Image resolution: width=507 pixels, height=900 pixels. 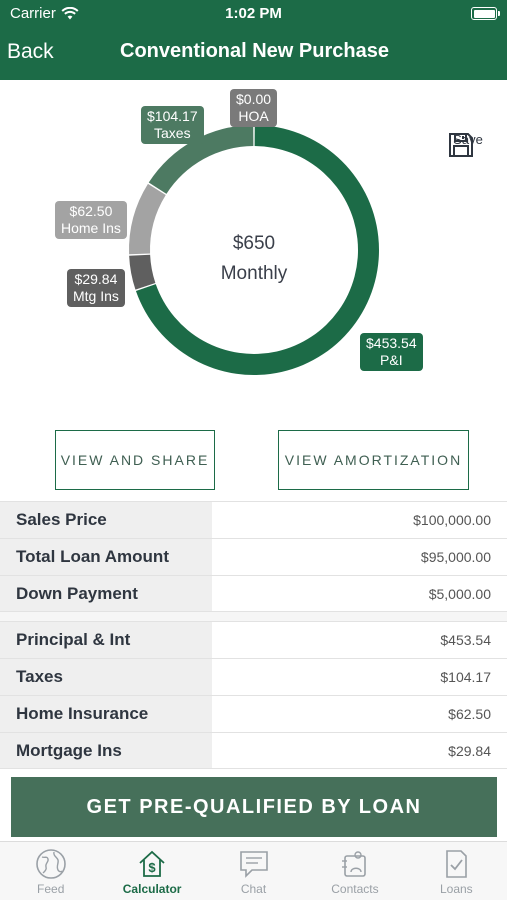 I want to click on callout-hoa-label: HOA, so click(x=253, y=116).